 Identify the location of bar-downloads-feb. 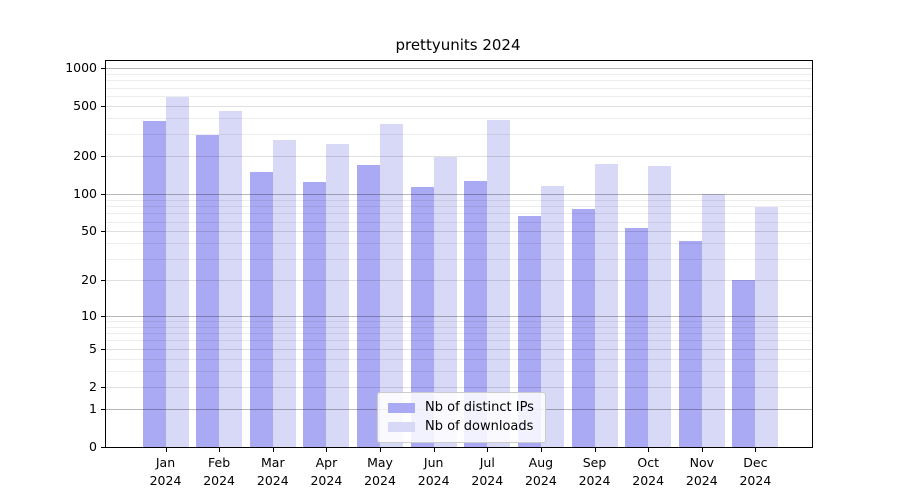
(231, 279).